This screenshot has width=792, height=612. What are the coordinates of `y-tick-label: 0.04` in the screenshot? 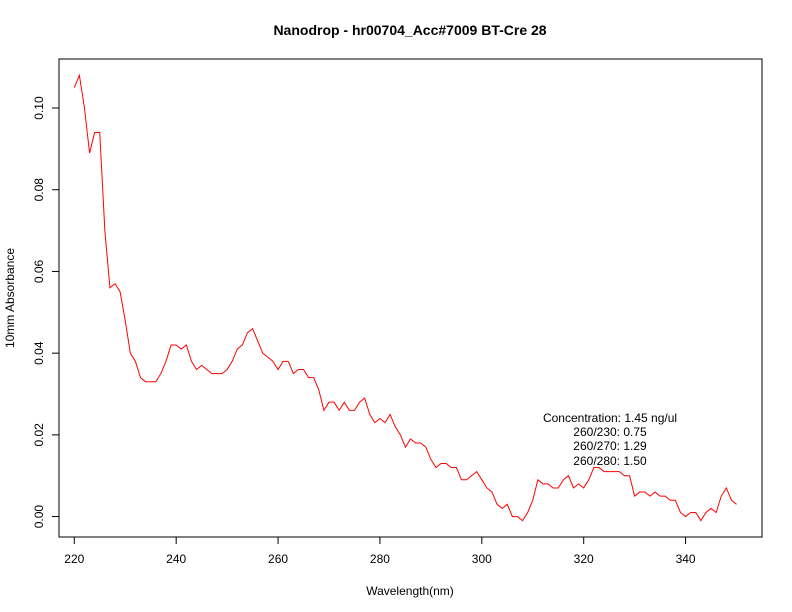 It's located at (39, 353).